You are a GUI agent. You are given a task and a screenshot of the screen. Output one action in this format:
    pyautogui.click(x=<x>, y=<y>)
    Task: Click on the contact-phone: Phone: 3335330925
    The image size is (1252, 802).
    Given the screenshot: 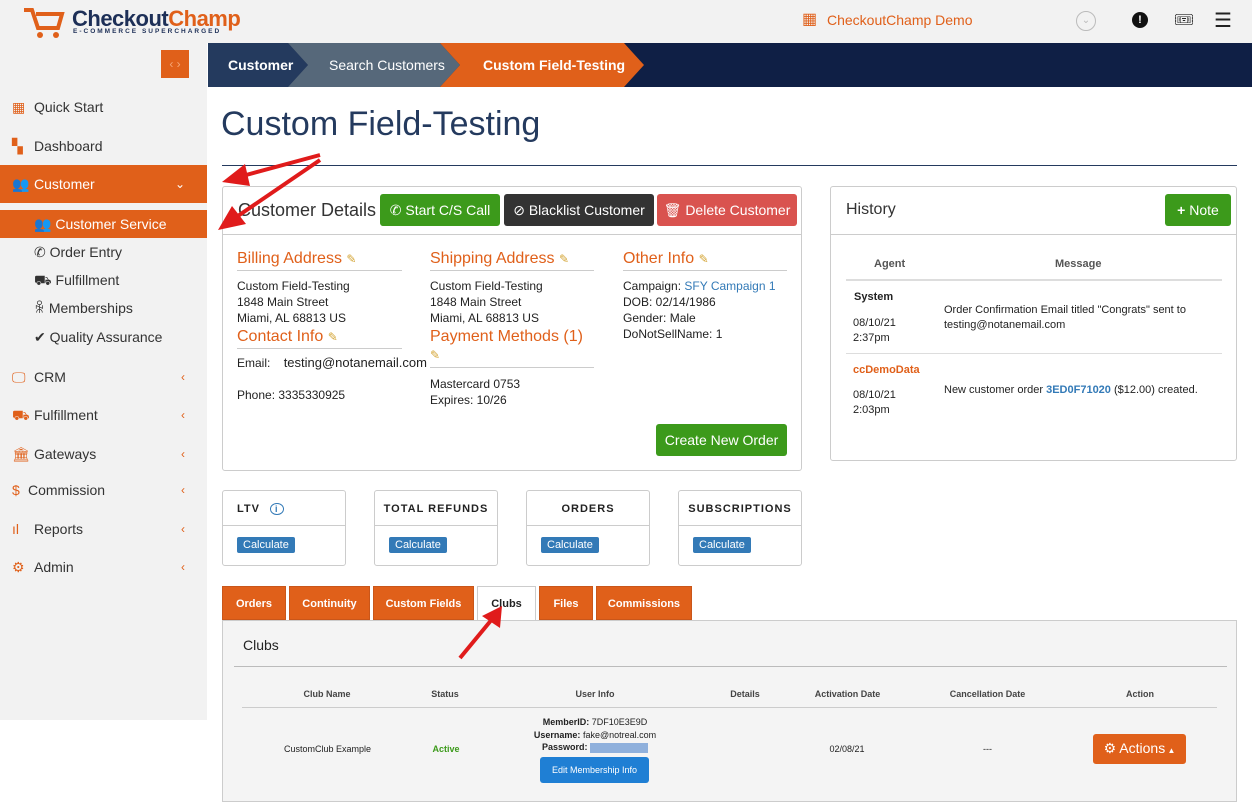 What is the action you would take?
    pyautogui.click(x=291, y=395)
    